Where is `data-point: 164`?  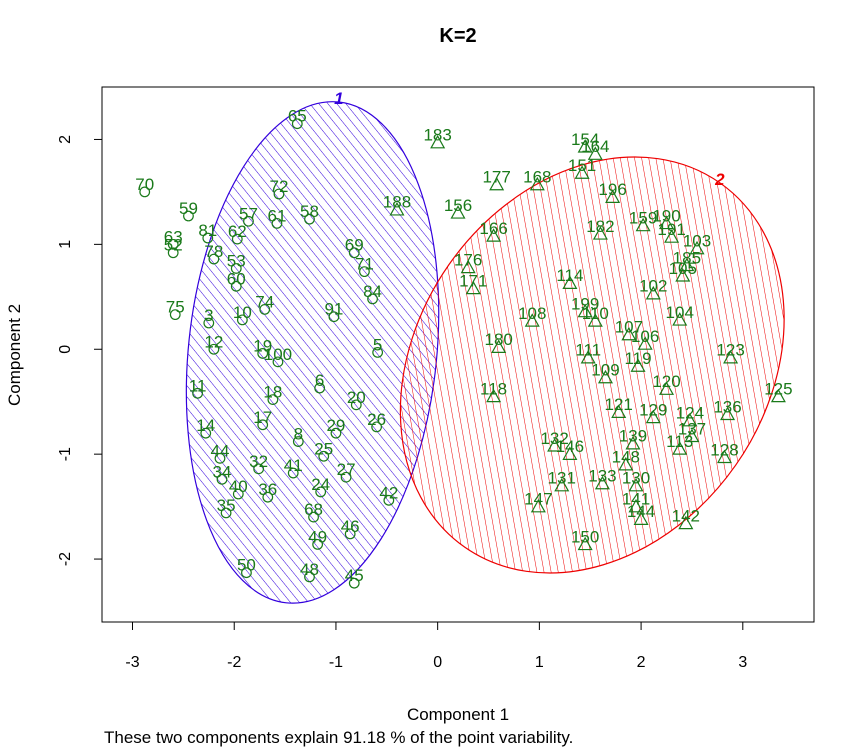
data-point: 164 is located at coordinates (595, 148).